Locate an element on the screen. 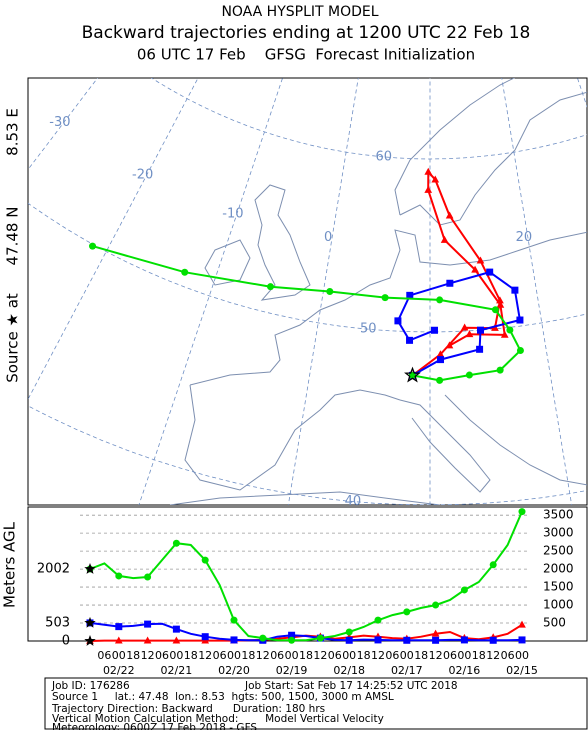  date-label: 02/19 is located at coordinates (292, 670).